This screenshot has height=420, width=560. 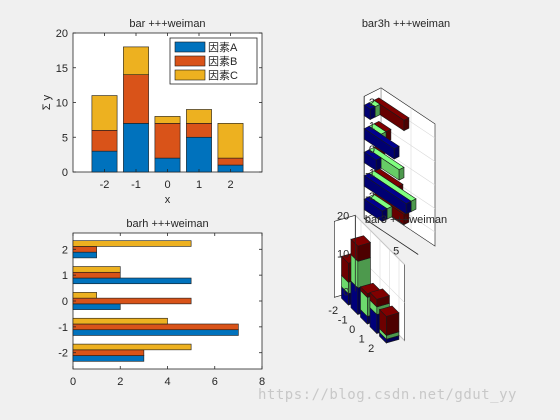 I want to click on z-tick-label: 0, so click(x=346, y=292).